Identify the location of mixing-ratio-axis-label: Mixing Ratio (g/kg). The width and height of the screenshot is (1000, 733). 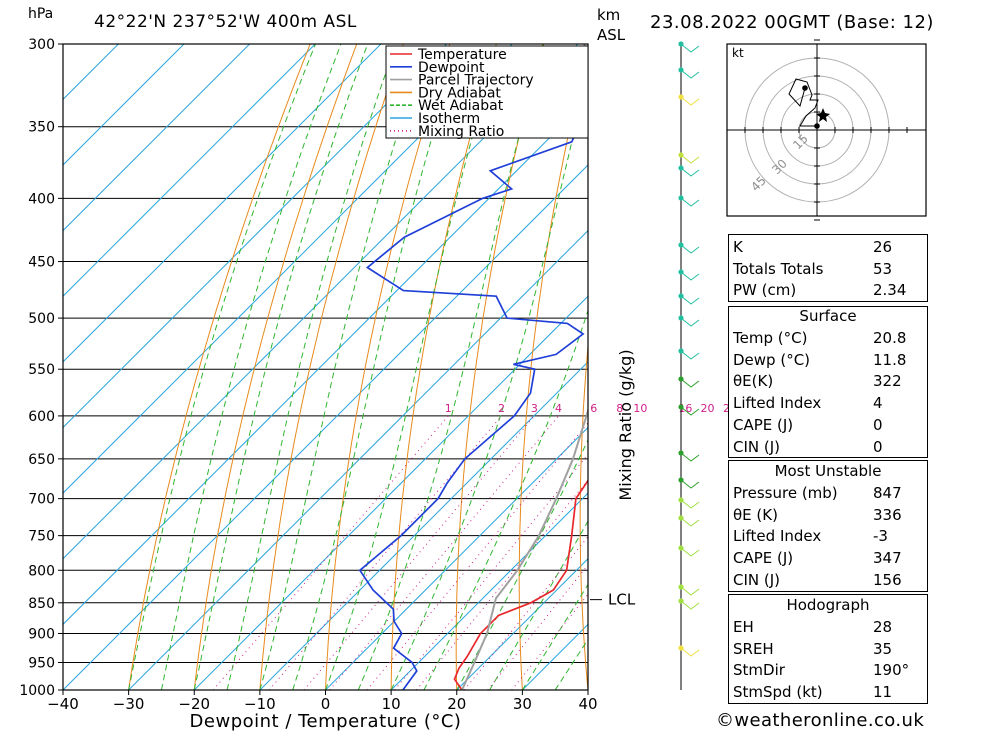
(625, 424).